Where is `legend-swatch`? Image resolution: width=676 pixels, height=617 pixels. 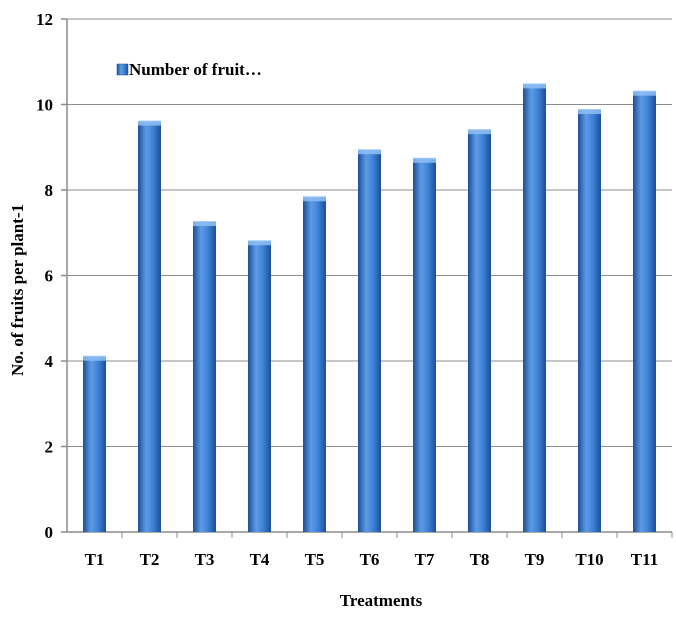
legend-swatch is located at coordinates (122, 69).